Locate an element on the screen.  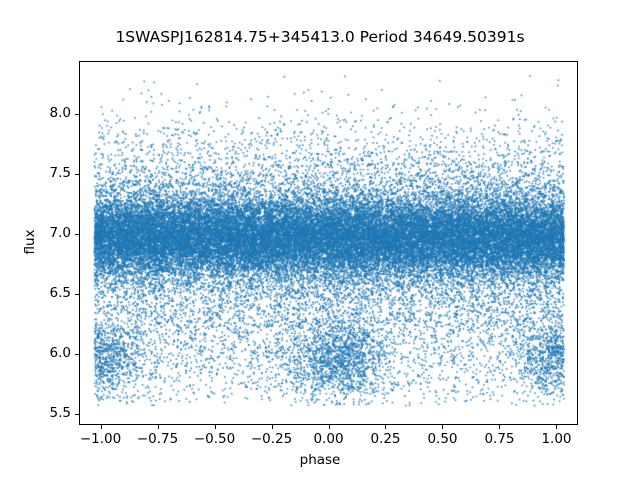
x-tick-label: 0.75 is located at coordinates (499, 439).